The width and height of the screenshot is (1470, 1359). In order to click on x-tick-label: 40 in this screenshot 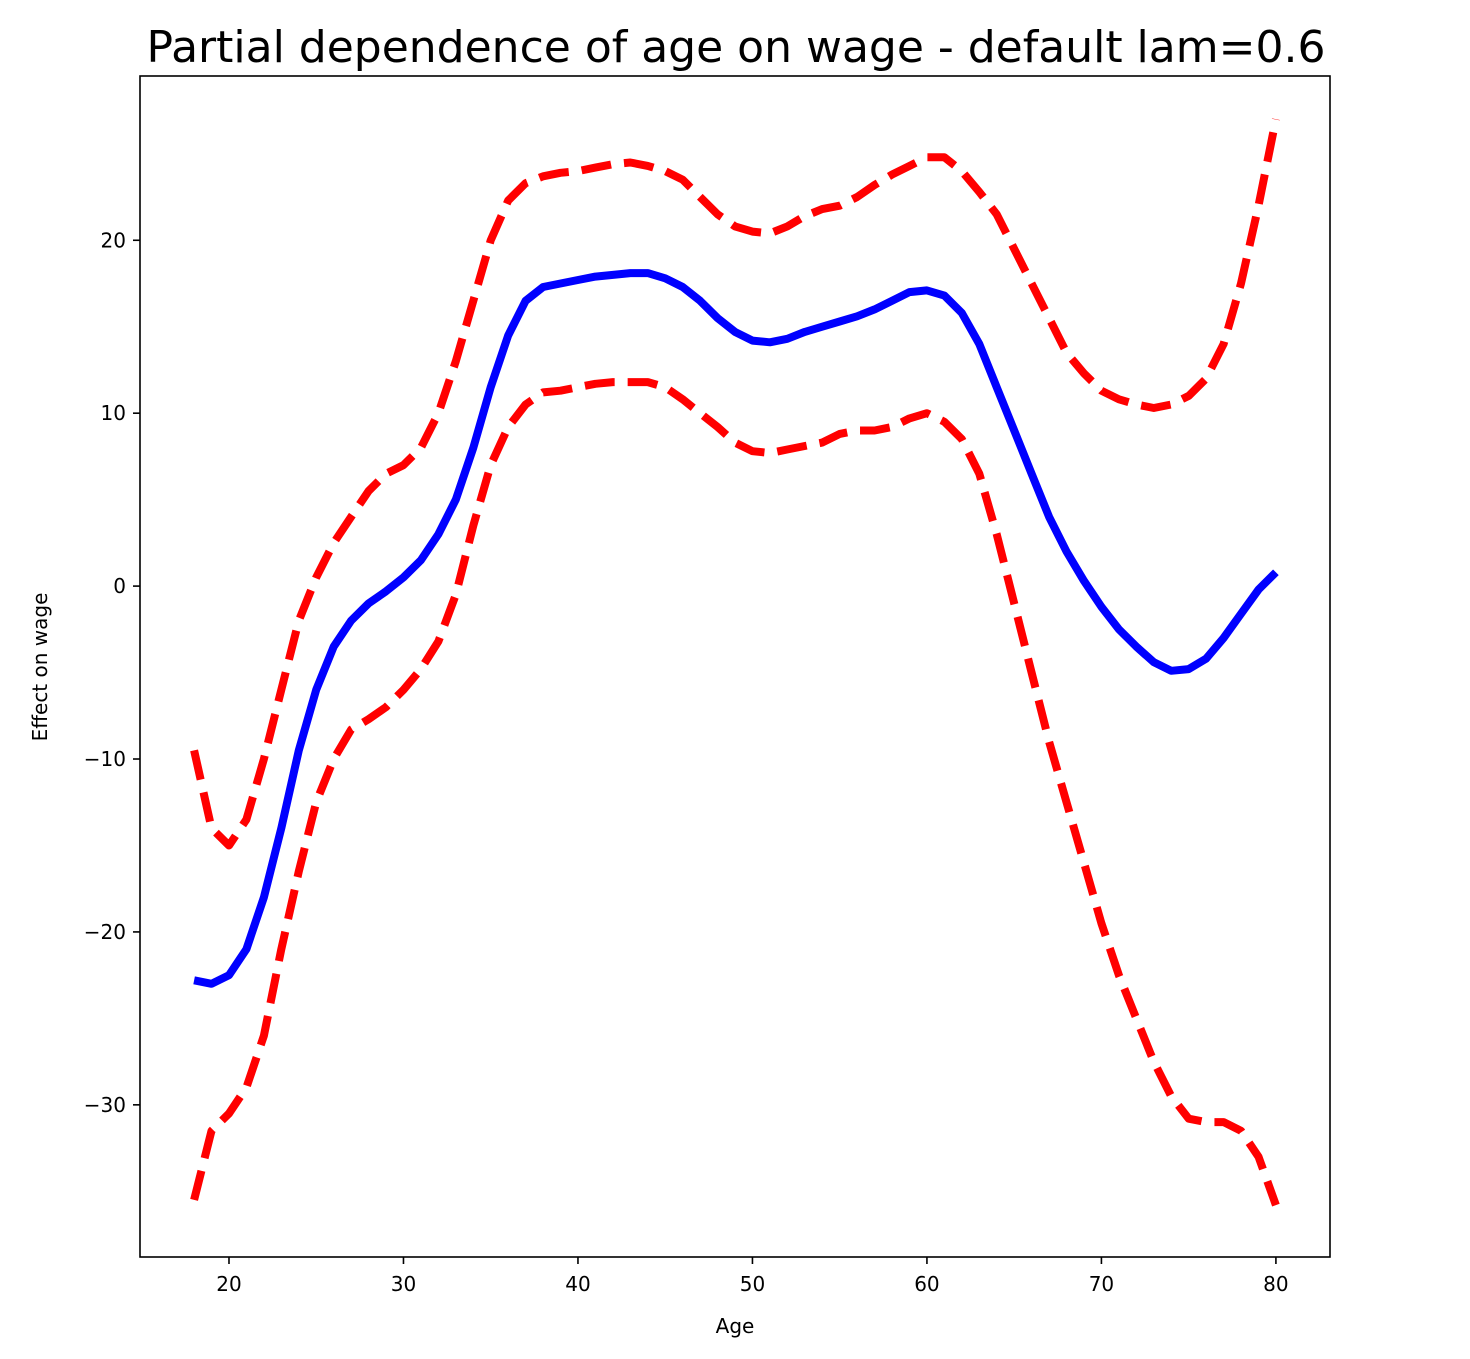, I will do `click(577, 1284)`.